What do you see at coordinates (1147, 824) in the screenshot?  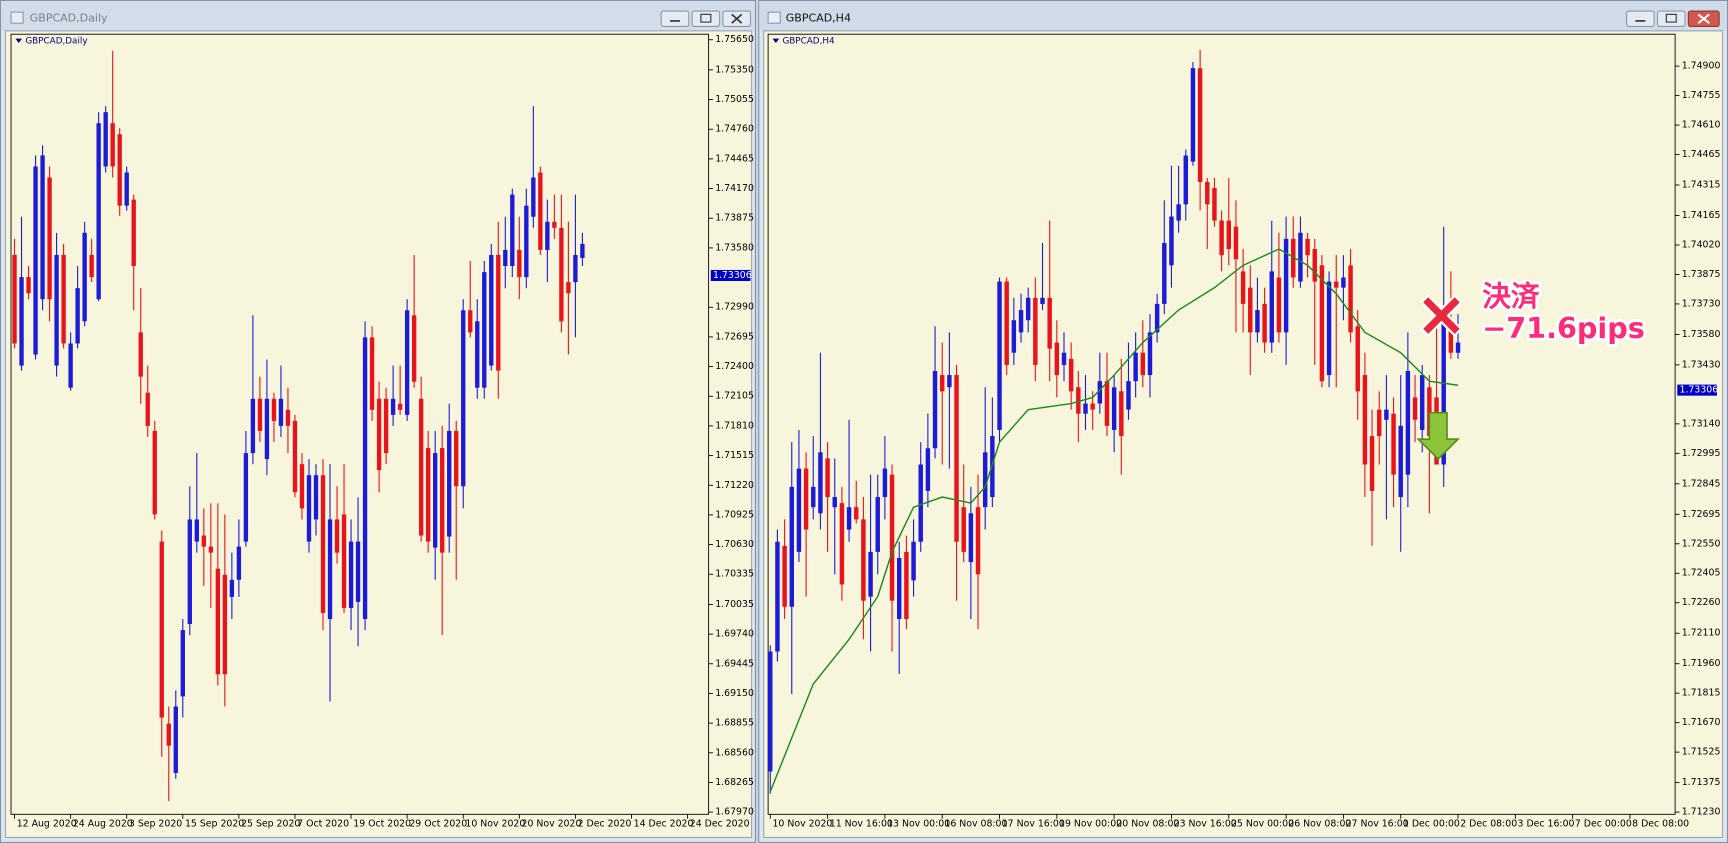 I see `x-tick-label: 20 Nov 08:00` at bounding box center [1147, 824].